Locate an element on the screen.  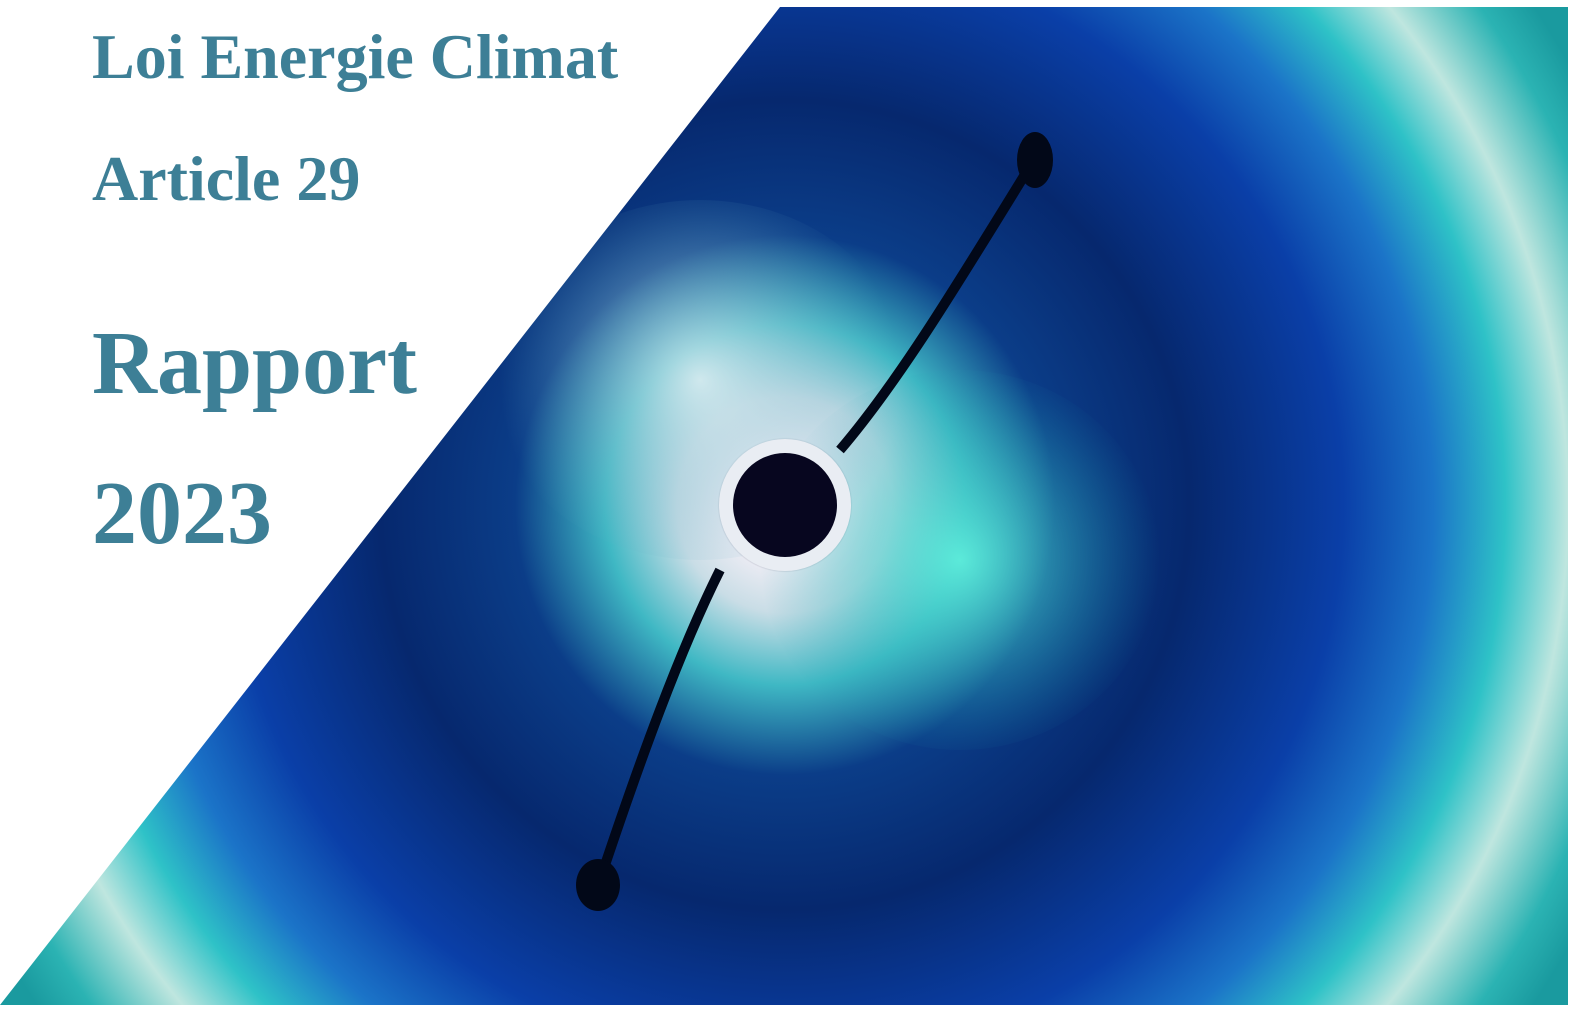
article-title: Article 29 is located at coordinates (226, 178).